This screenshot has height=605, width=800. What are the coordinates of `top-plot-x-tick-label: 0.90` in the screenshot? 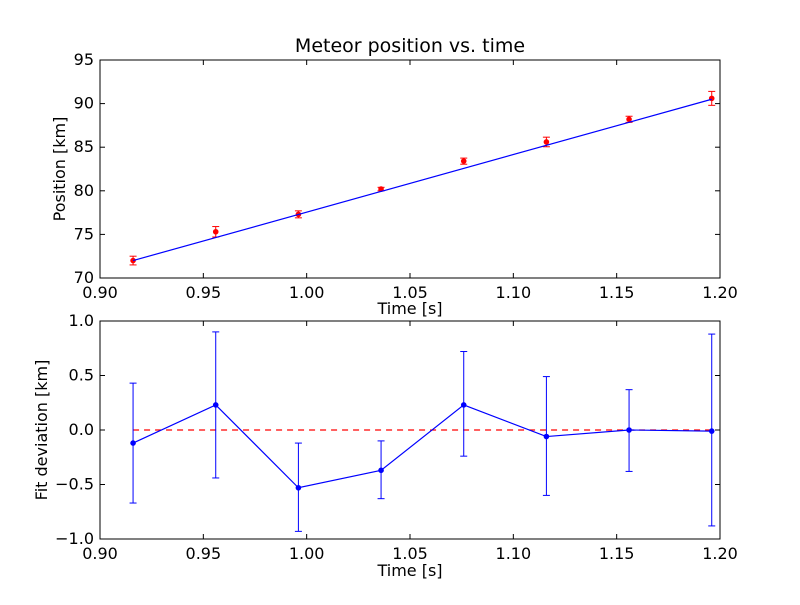 It's located at (100, 292).